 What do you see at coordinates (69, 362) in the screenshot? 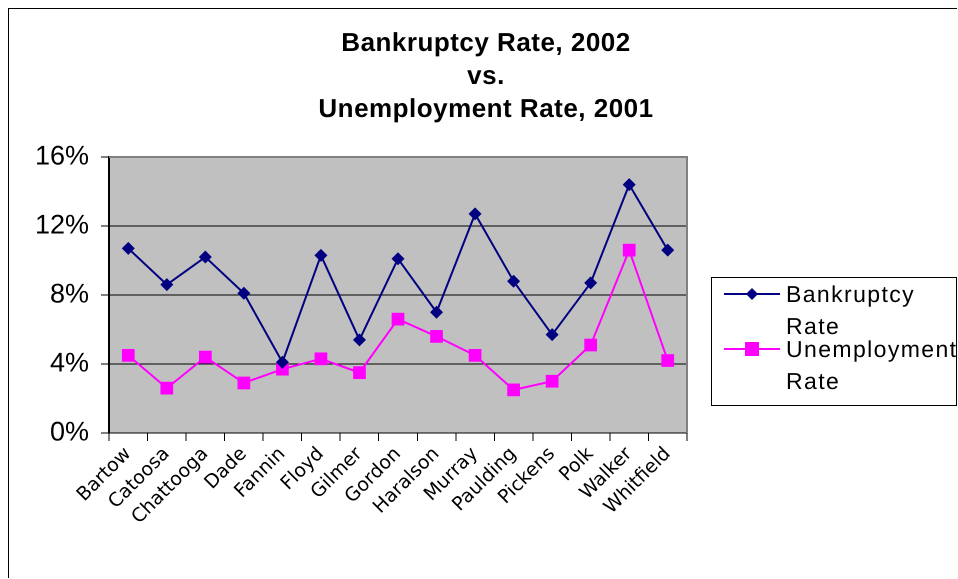
I see `y-tick-label: 4%` at bounding box center [69, 362].